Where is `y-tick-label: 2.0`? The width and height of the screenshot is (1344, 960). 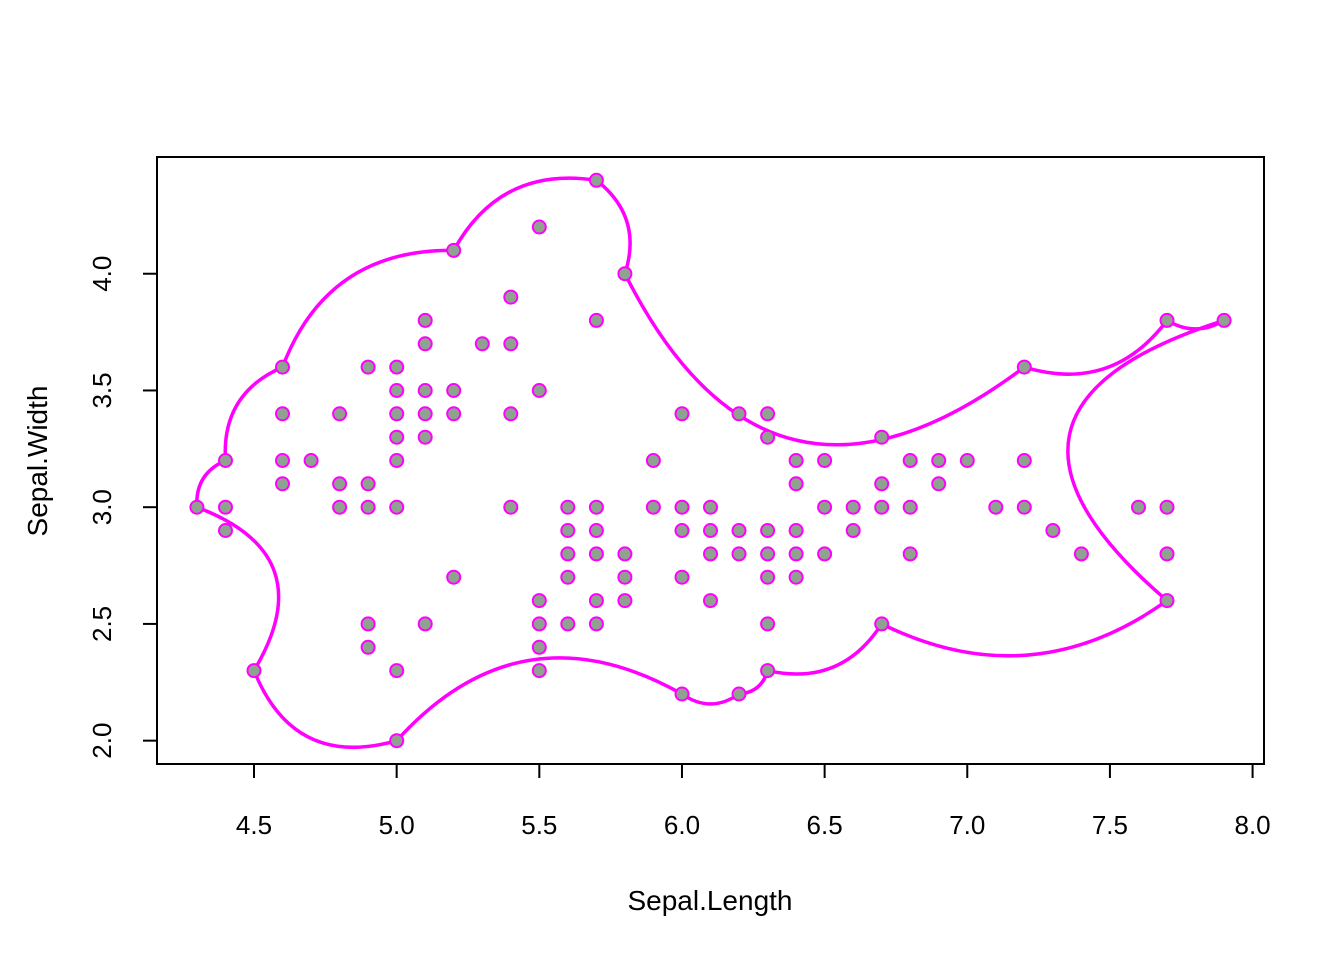 y-tick-label: 2.0 is located at coordinates (102, 741).